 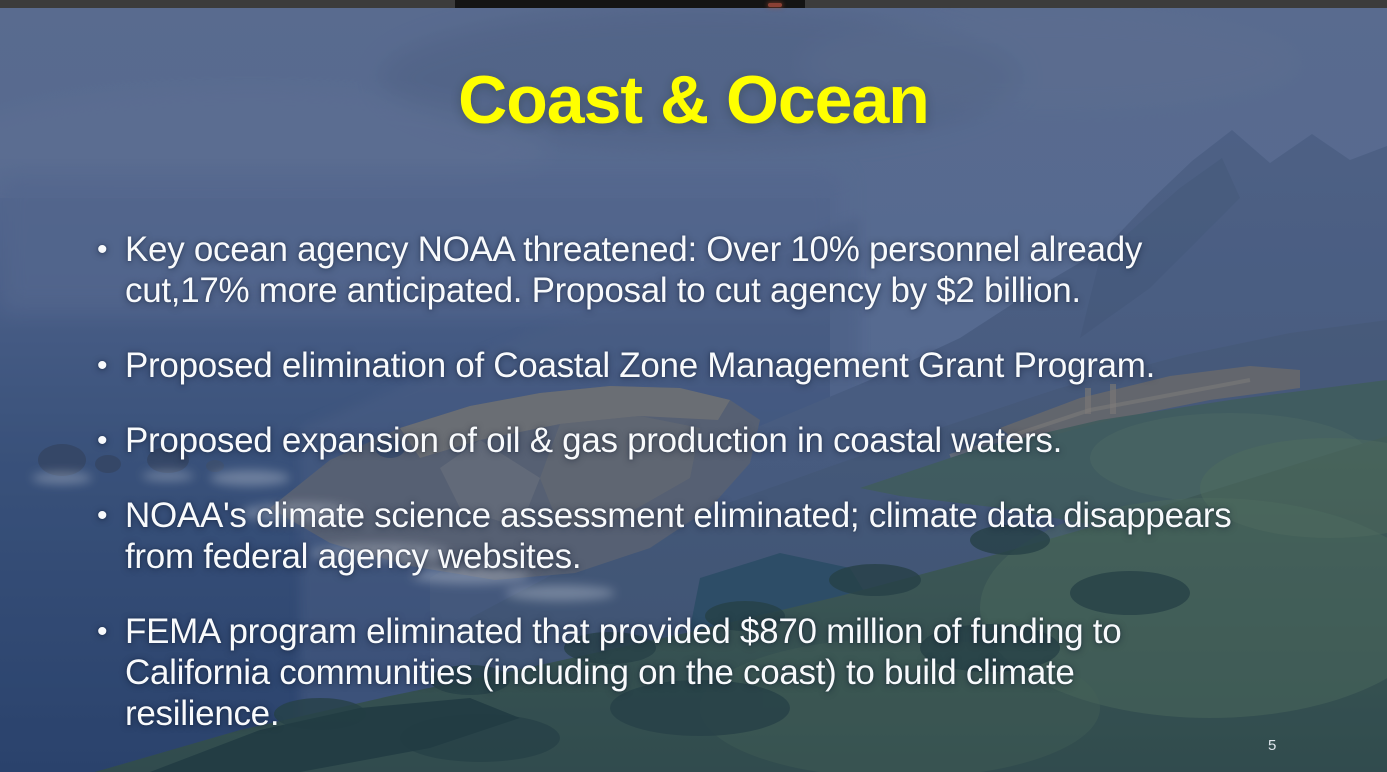 What do you see at coordinates (1272, 745) in the screenshot?
I see `page-number: 5` at bounding box center [1272, 745].